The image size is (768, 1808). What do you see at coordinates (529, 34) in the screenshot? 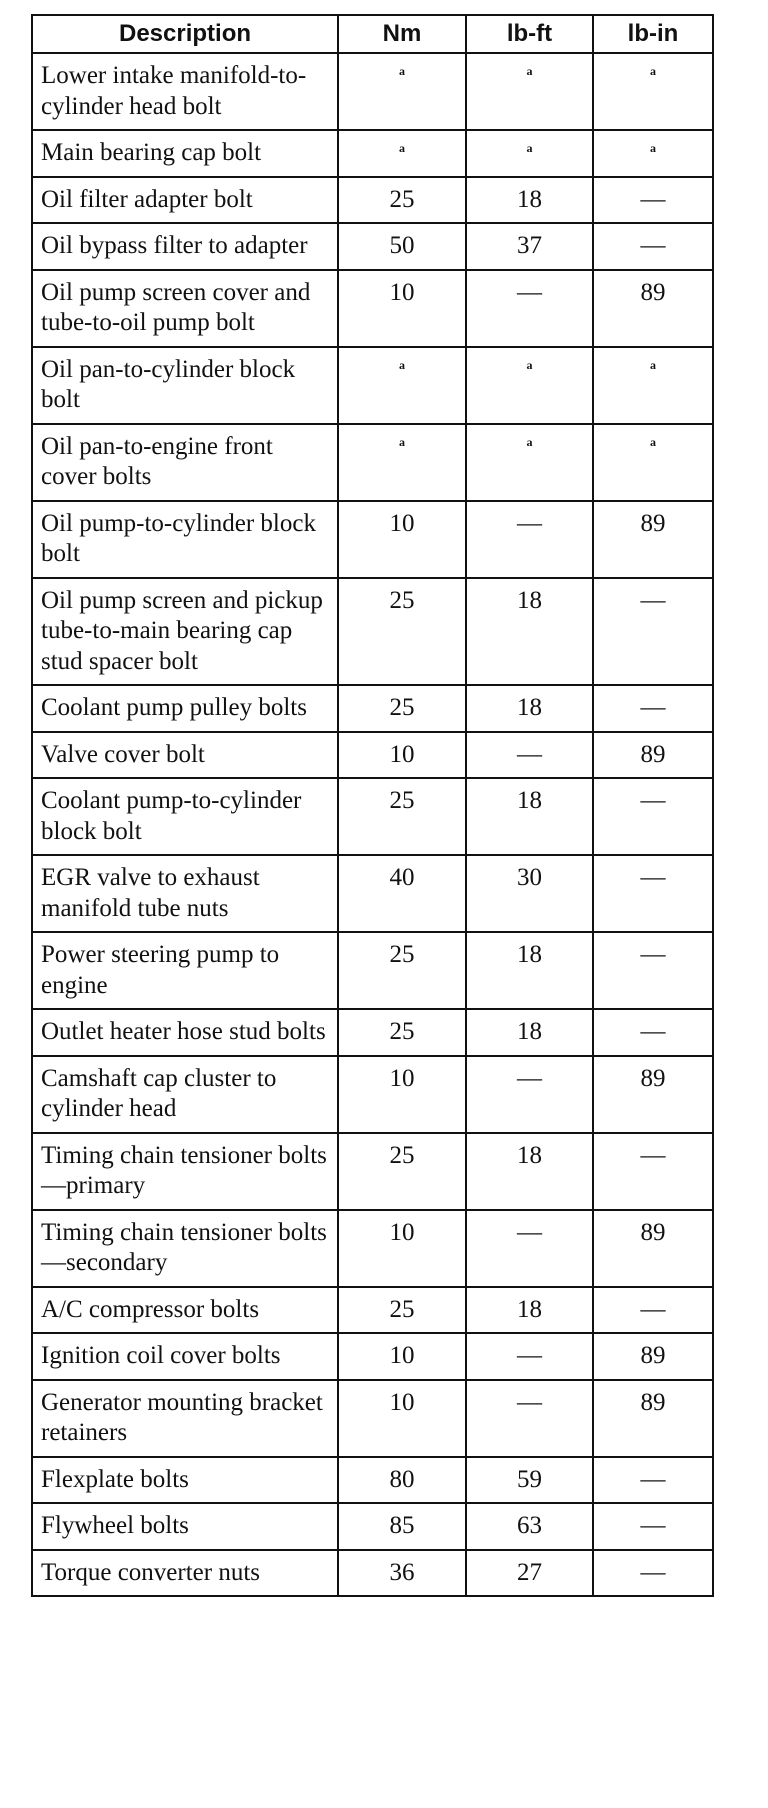
I see `header-lb-ft: lb-ft` at bounding box center [529, 34].